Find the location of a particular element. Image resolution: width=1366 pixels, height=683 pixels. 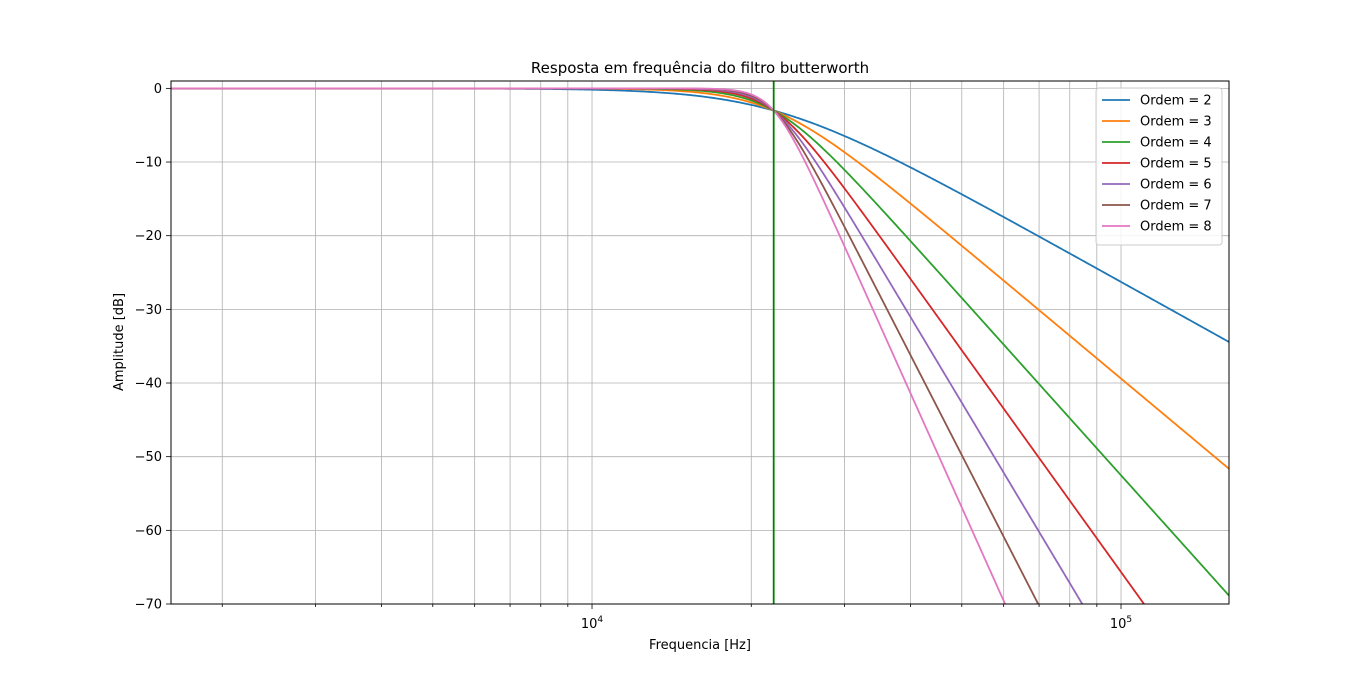

x-tick-label: 104 is located at coordinates (592, 623).